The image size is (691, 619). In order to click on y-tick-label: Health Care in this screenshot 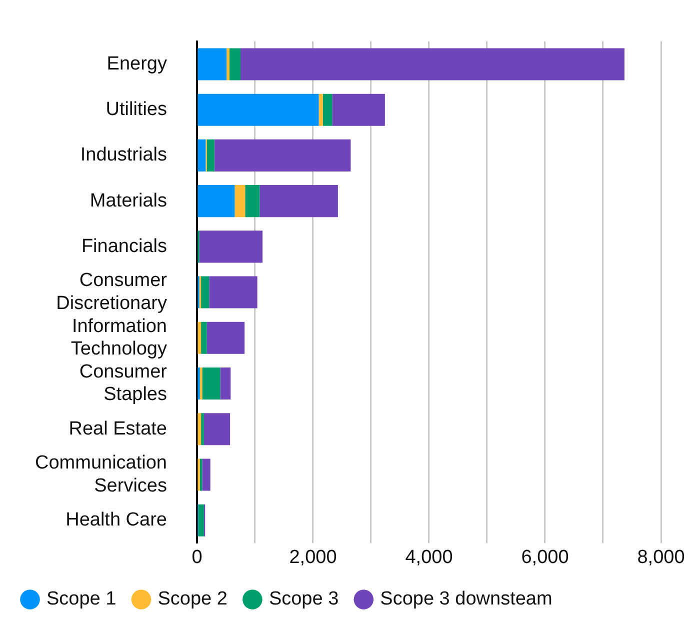, I will do `click(116, 520)`.